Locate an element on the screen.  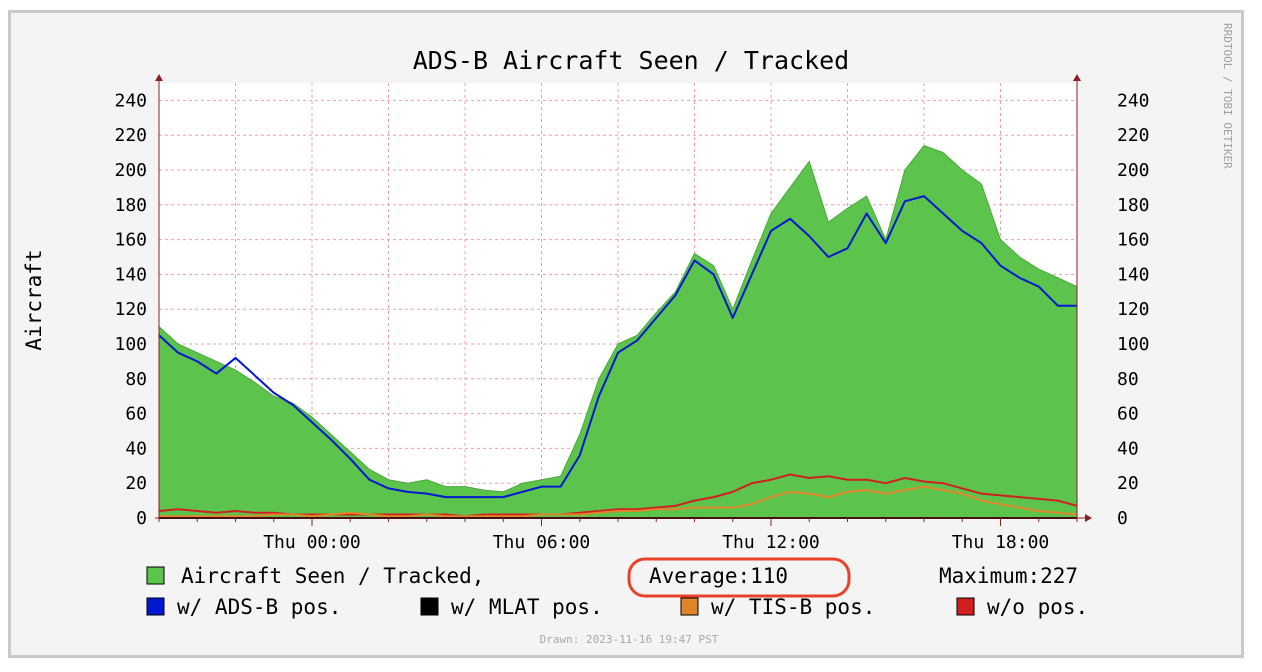
x-tick-label: Thu 18:00 is located at coordinates (1001, 542).